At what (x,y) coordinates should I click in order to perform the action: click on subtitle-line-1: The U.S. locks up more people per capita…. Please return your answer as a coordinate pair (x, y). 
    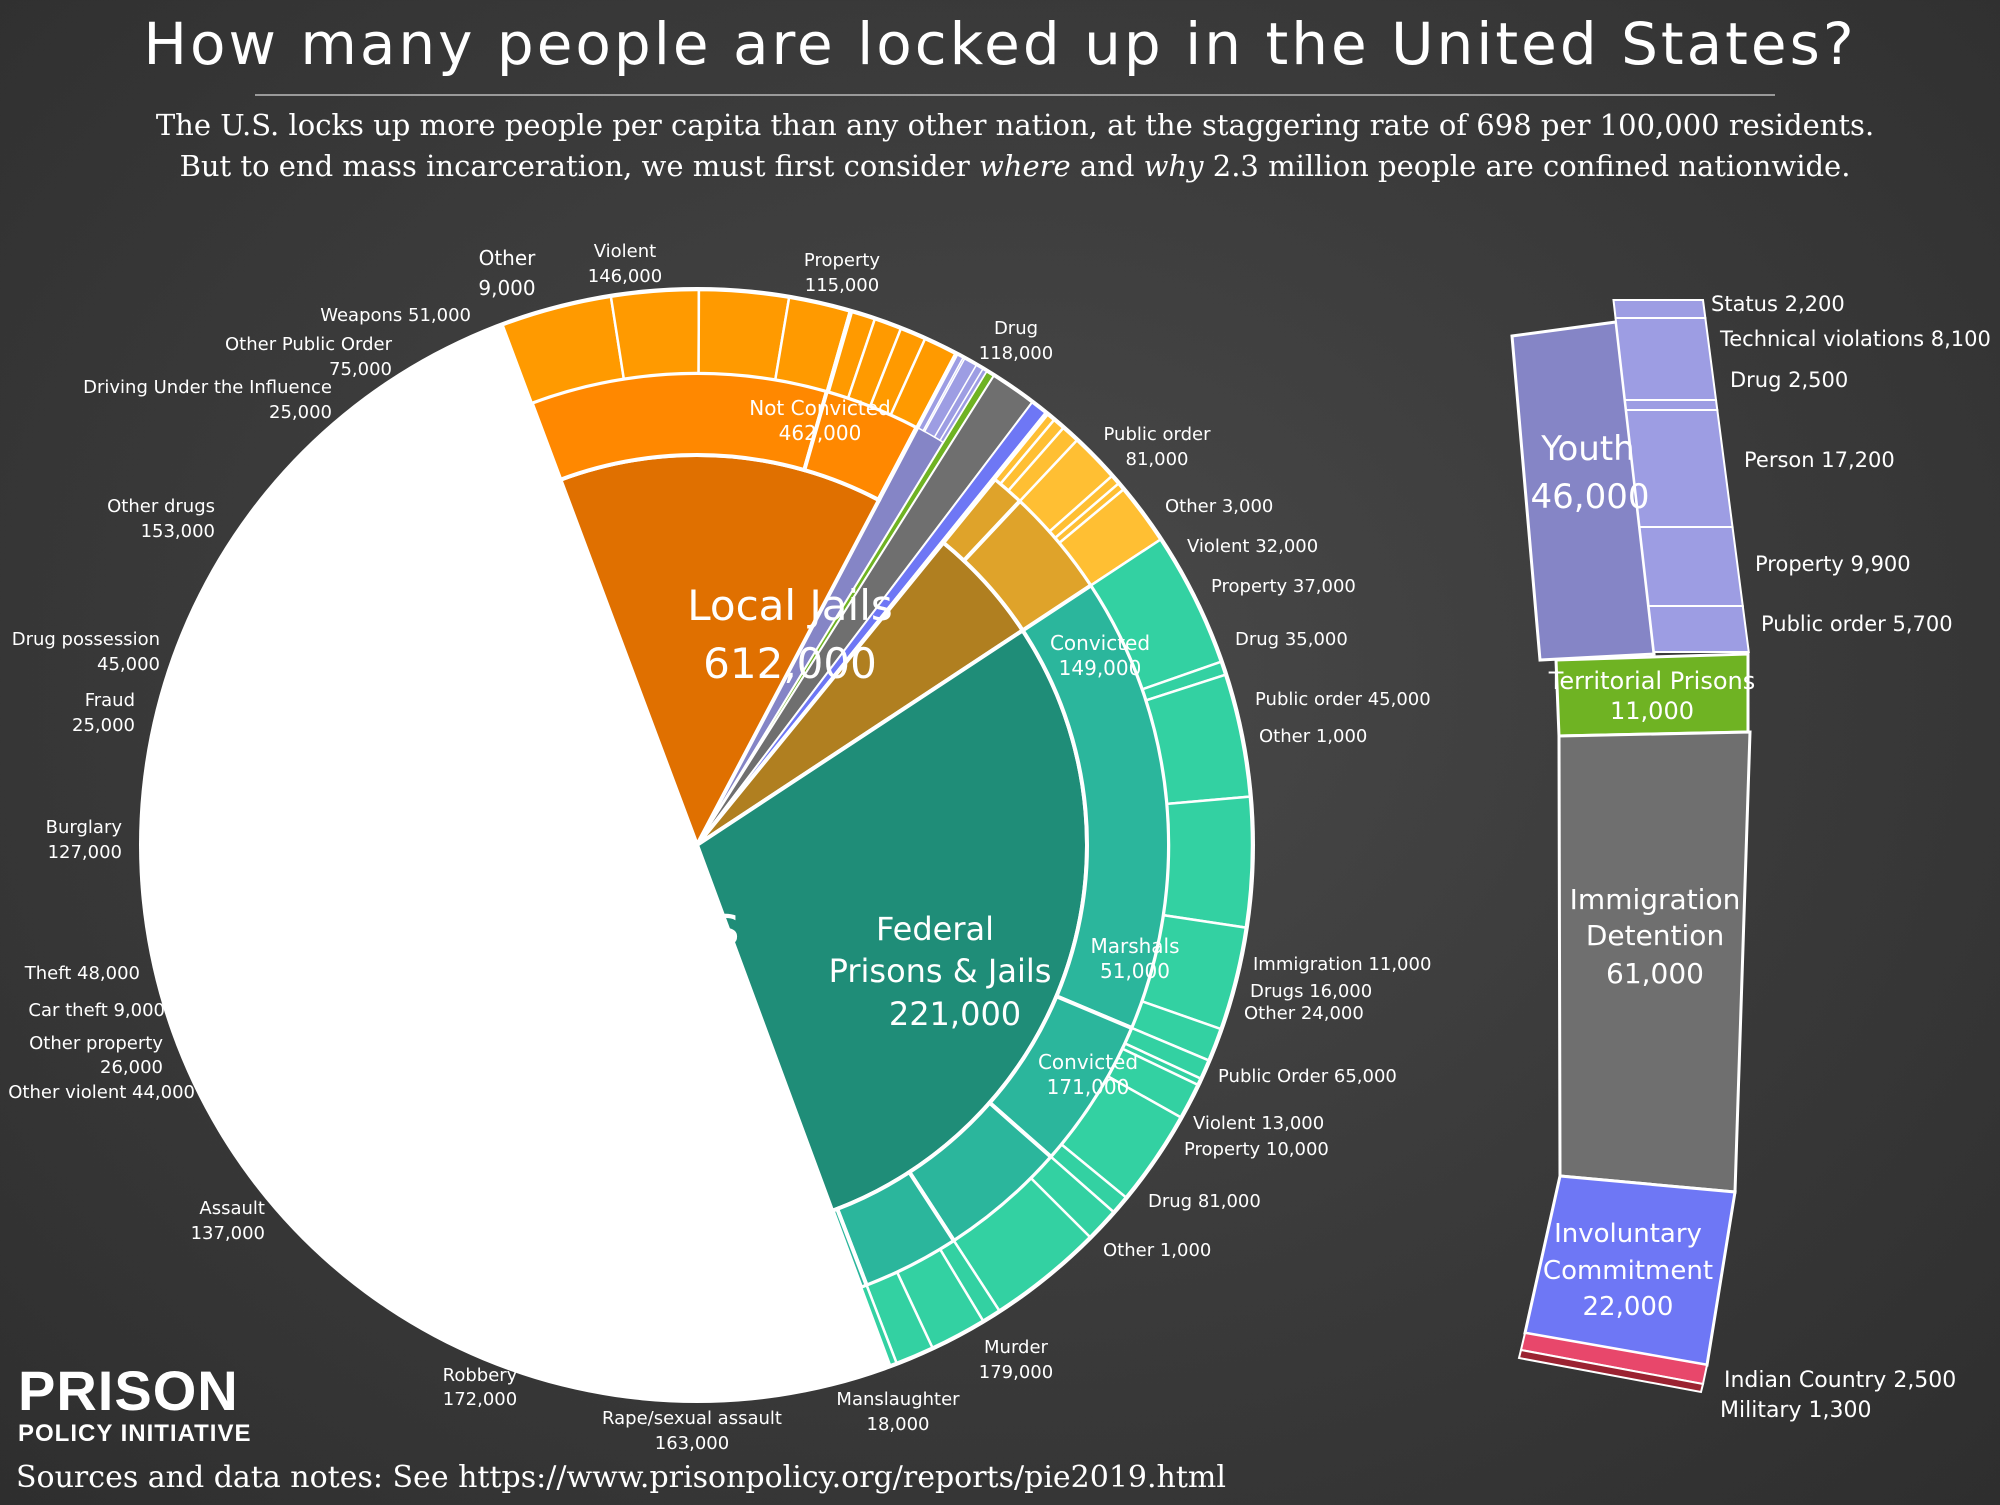
    Looking at the image, I should click on (1015, 125).